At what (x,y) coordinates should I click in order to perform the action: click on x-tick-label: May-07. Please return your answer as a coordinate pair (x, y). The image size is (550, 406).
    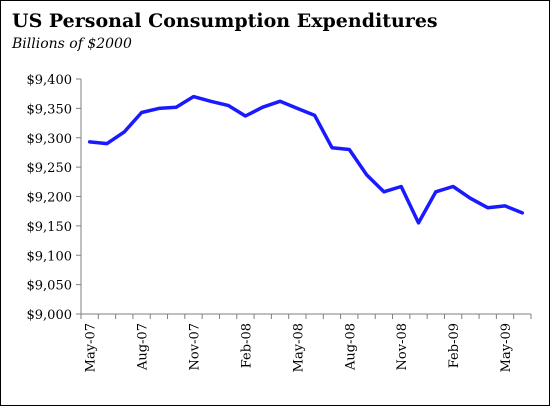
    Looking at the image, I should click on (91, 347).